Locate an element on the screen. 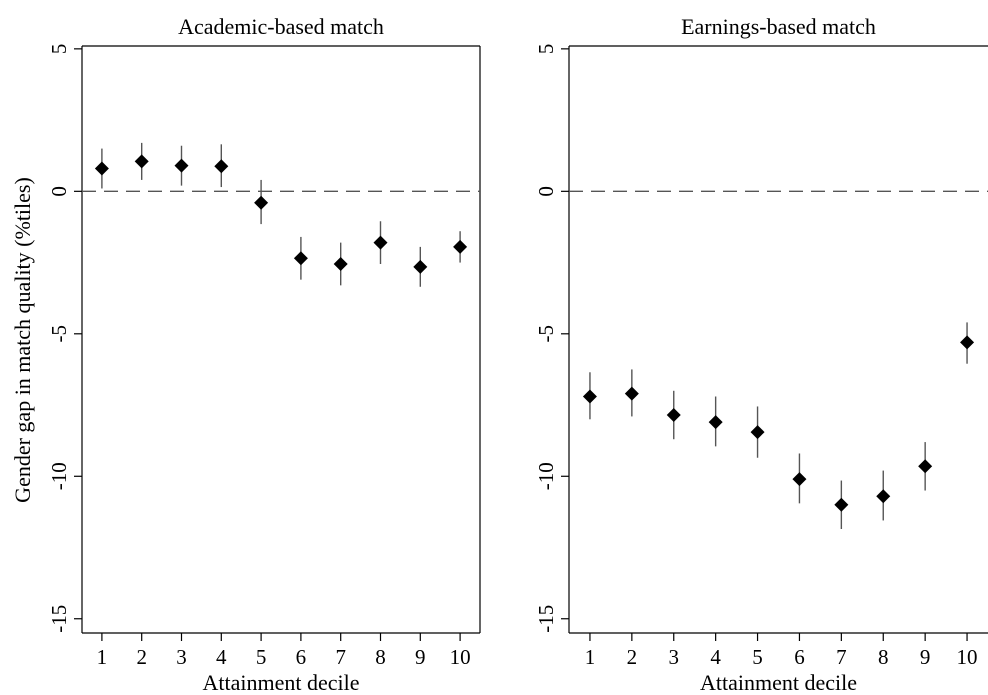 Image resolution: width=988 pixels, height=695 pixels. left-panel-y-tick-label: 5 is located at coordinates (59, 49).